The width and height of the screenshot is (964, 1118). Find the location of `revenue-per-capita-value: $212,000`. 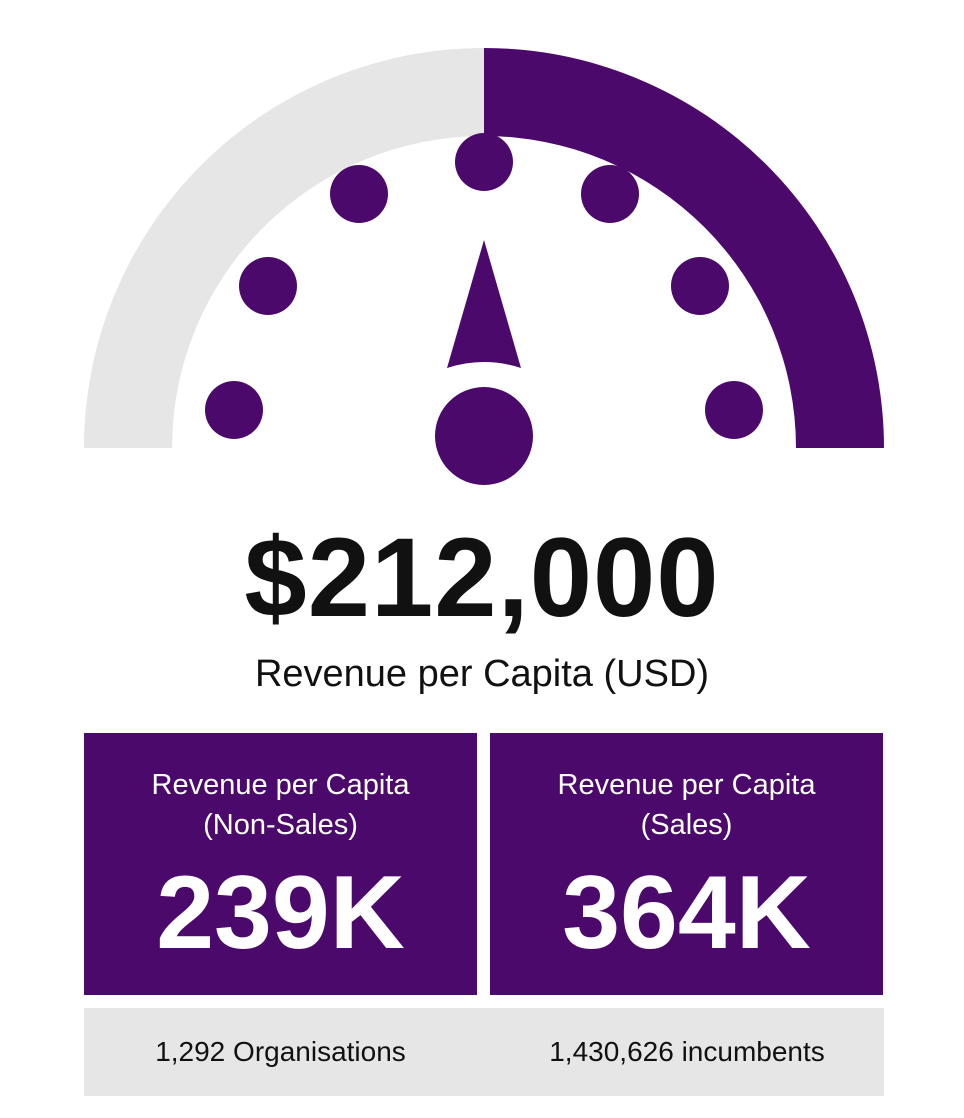

revenue-per-capita-value: $212,000 is located at coordinates (482, 577).